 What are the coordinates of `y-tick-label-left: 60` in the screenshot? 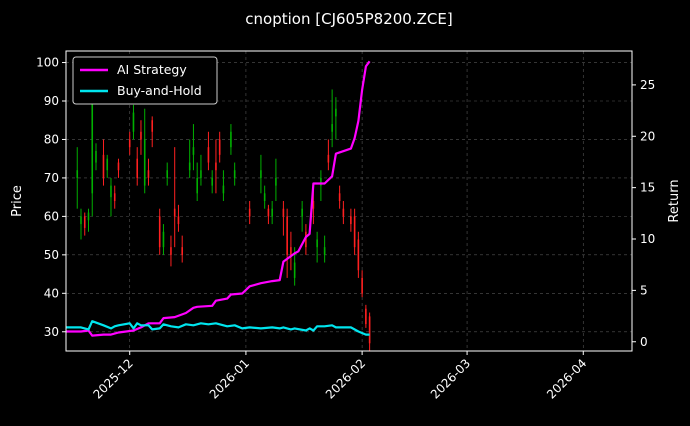 It's located at (51, 216).